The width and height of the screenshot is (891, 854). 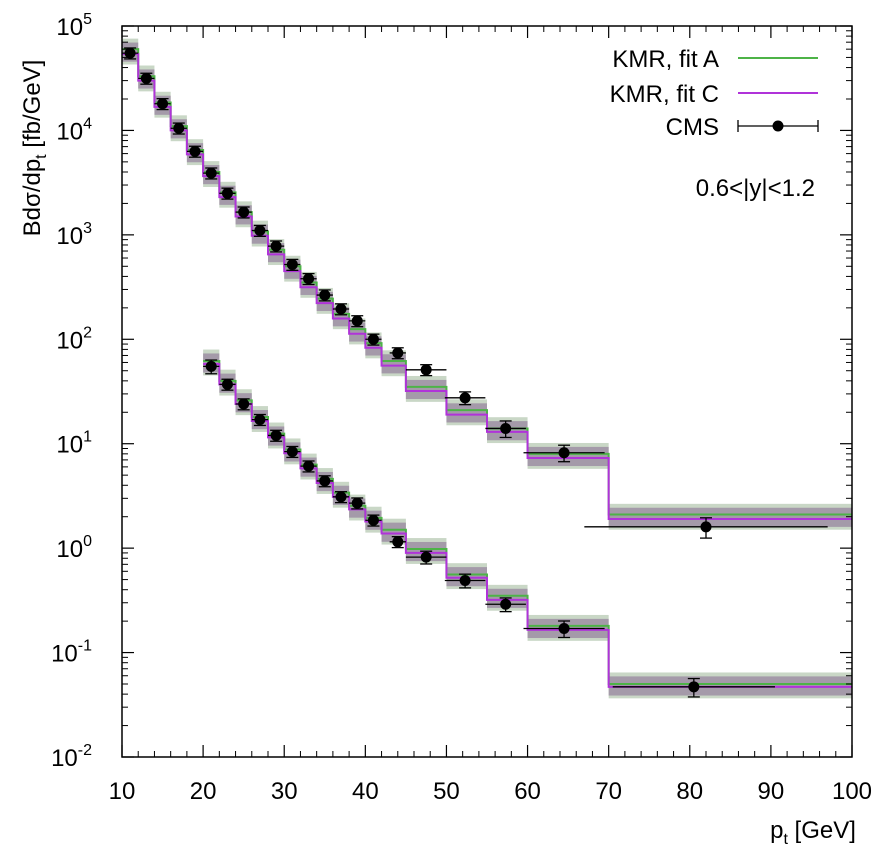 I want to click on x-tick-label: 70, so click(x=608, y=791).